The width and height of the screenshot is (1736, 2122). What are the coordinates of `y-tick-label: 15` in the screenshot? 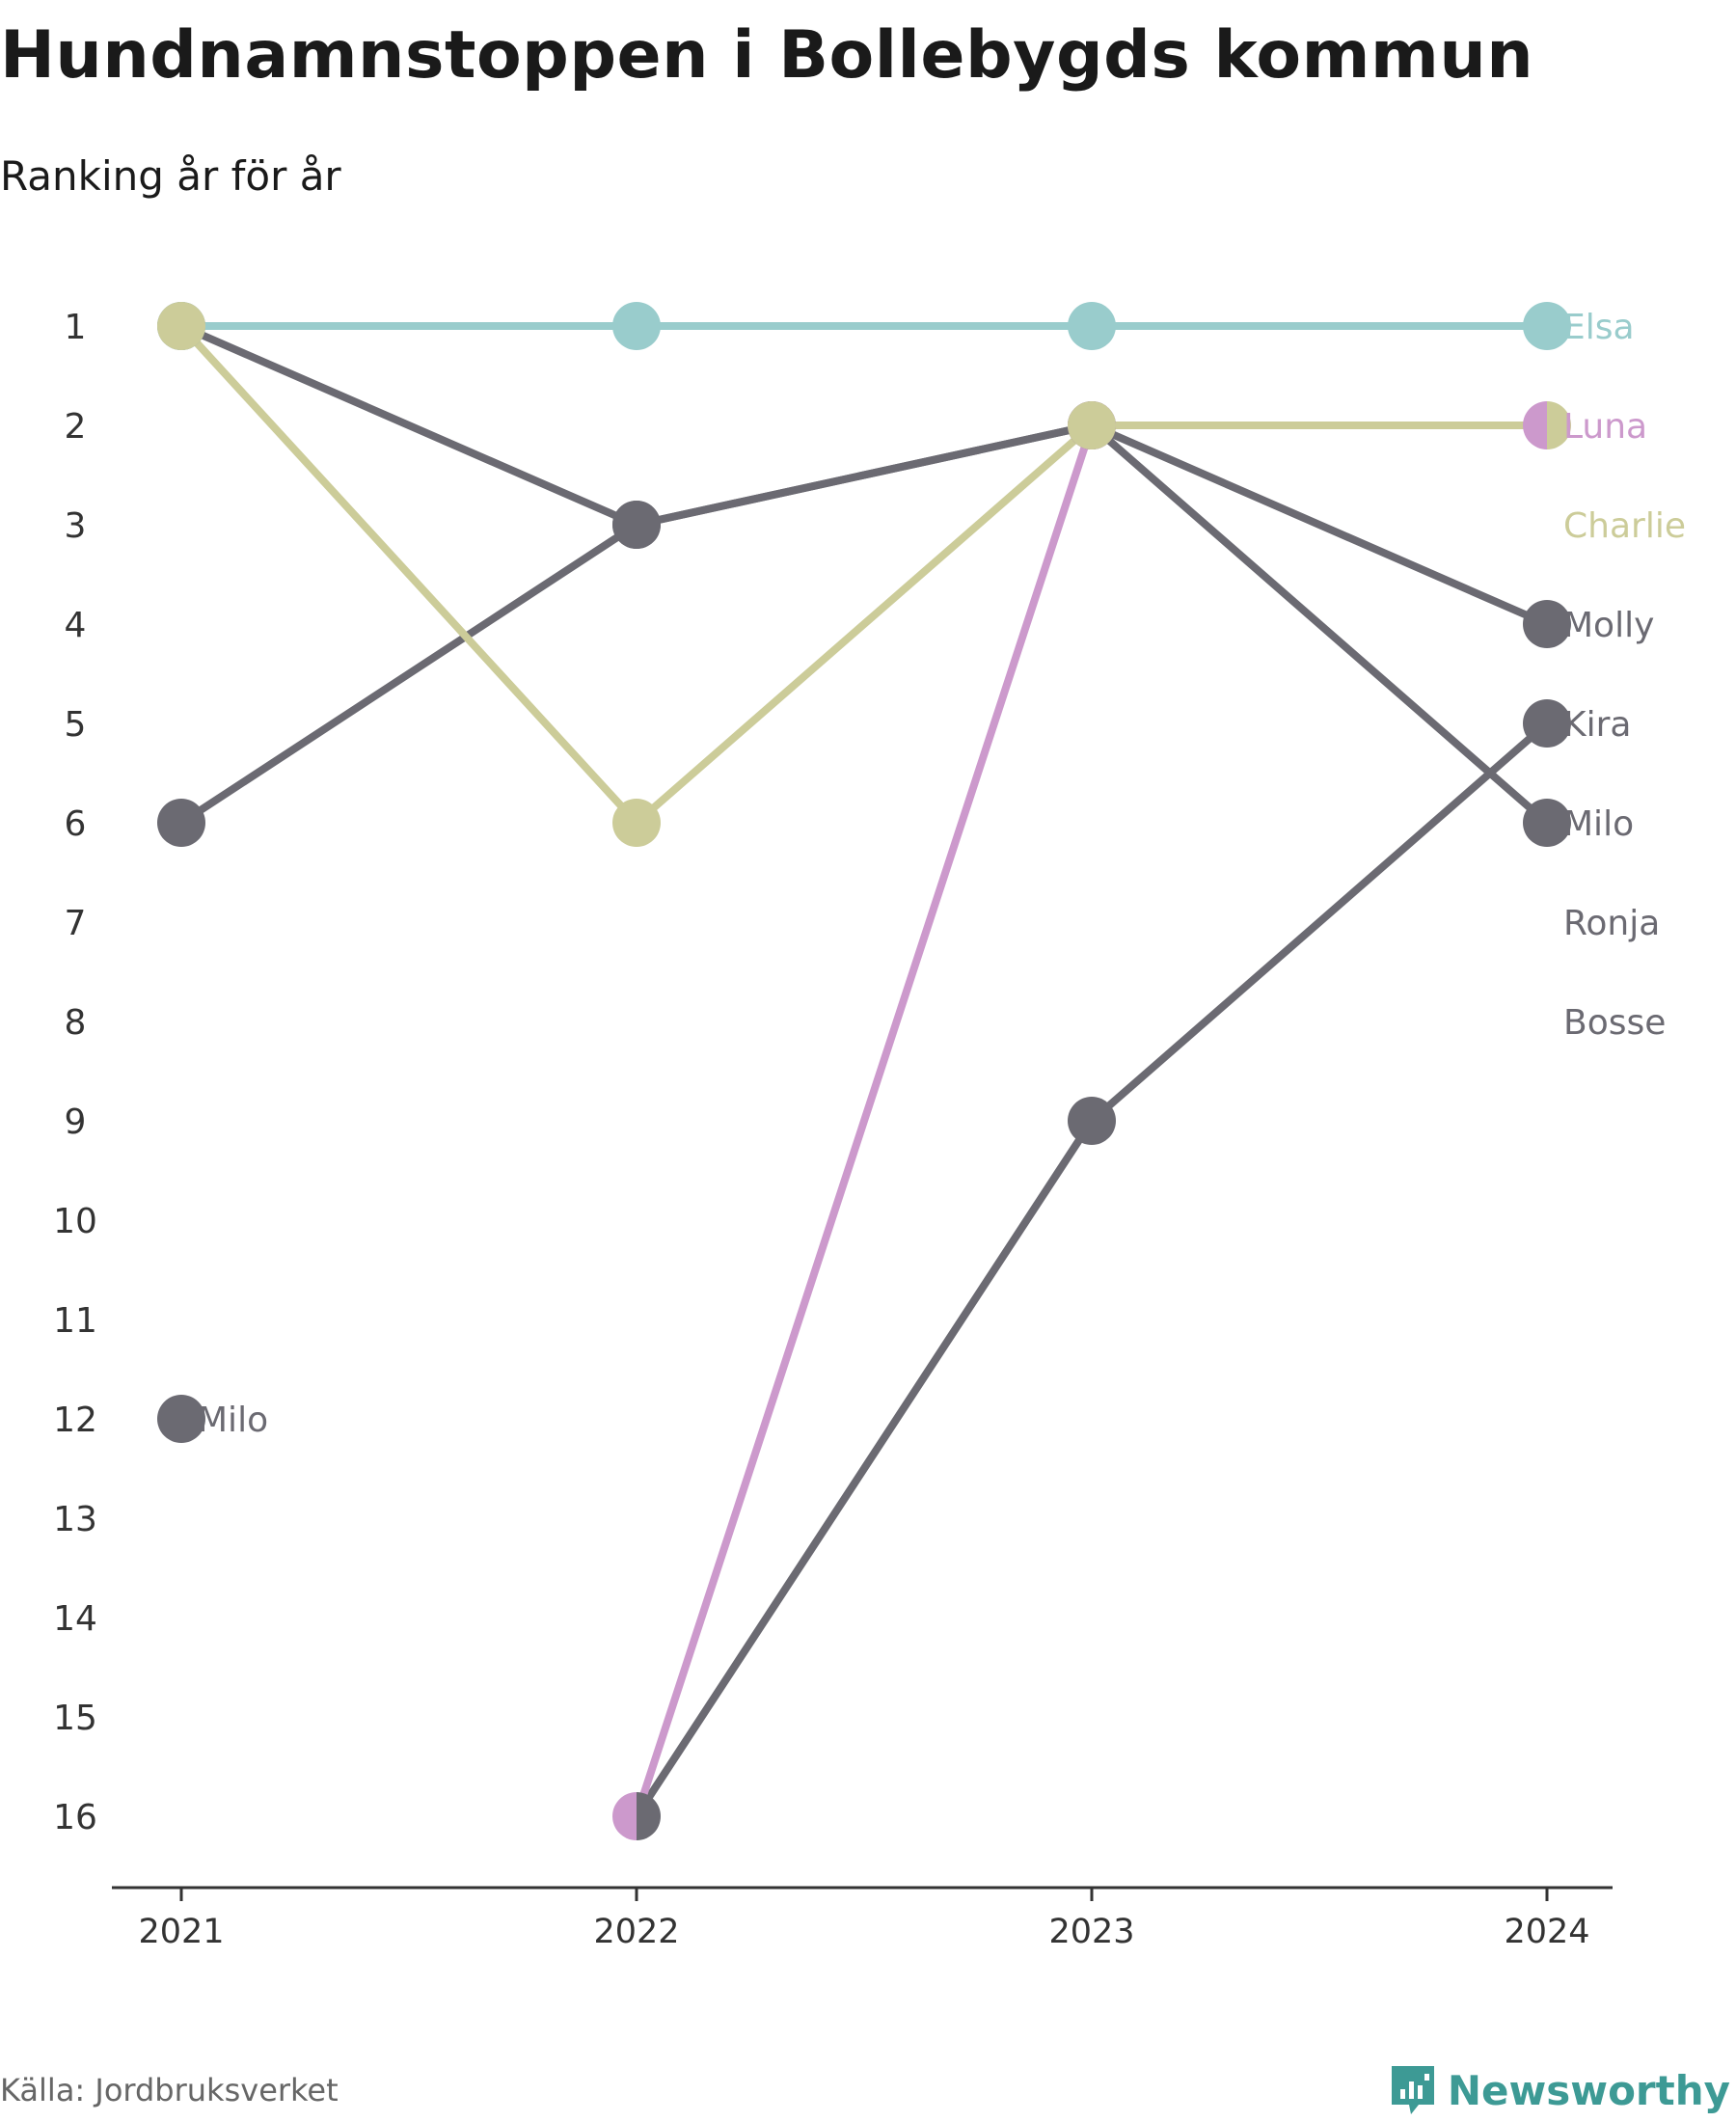 It's located at (75, 1719).